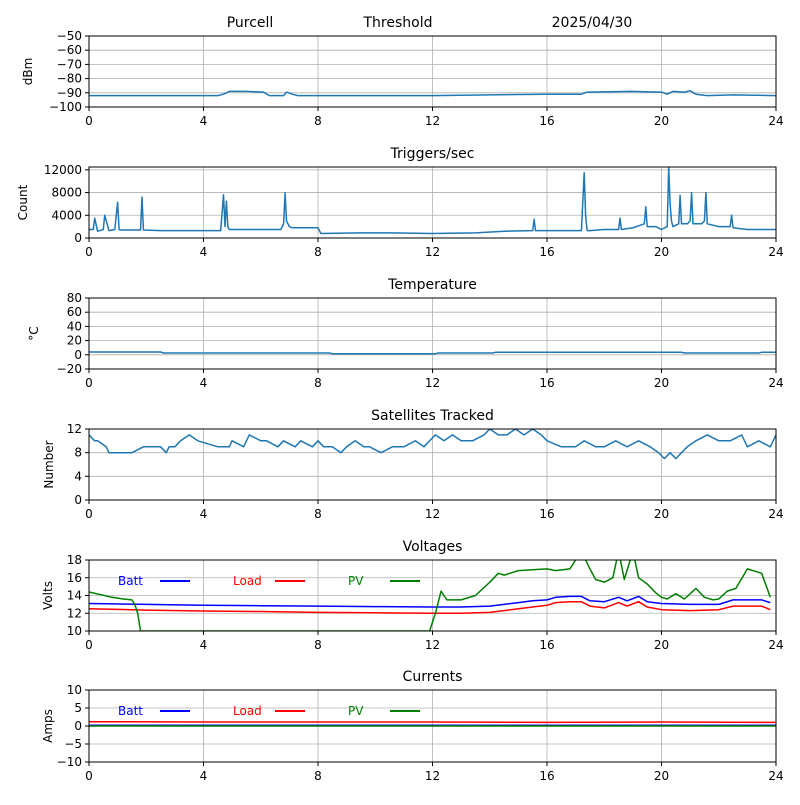  Describe the element at coordinates (78, 453) in the screenshot. I see `y-tick-label: 8` at that location.